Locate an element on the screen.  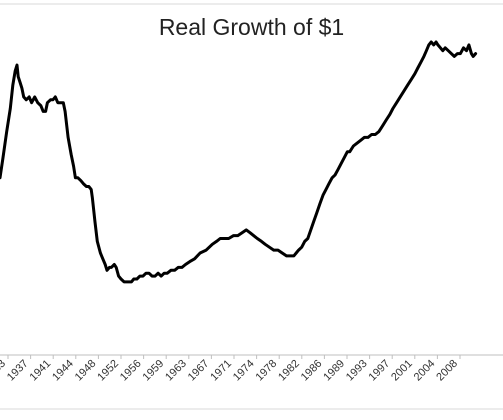
x-tick-label: 1956 is located at coordinates (131, 371).